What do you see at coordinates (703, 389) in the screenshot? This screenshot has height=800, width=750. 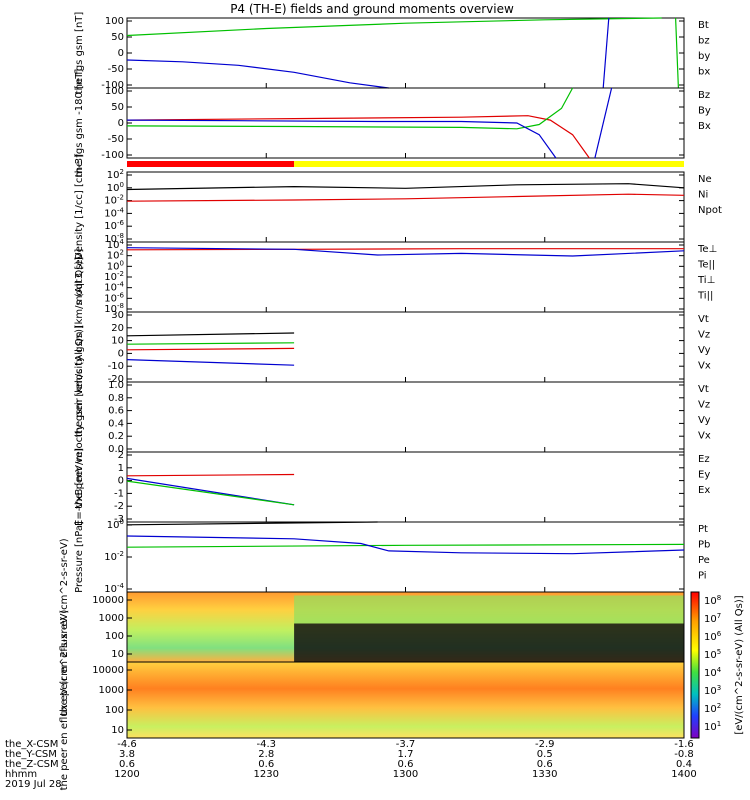 I see `legend-entry: Vt` at bounding box center [703, 389].